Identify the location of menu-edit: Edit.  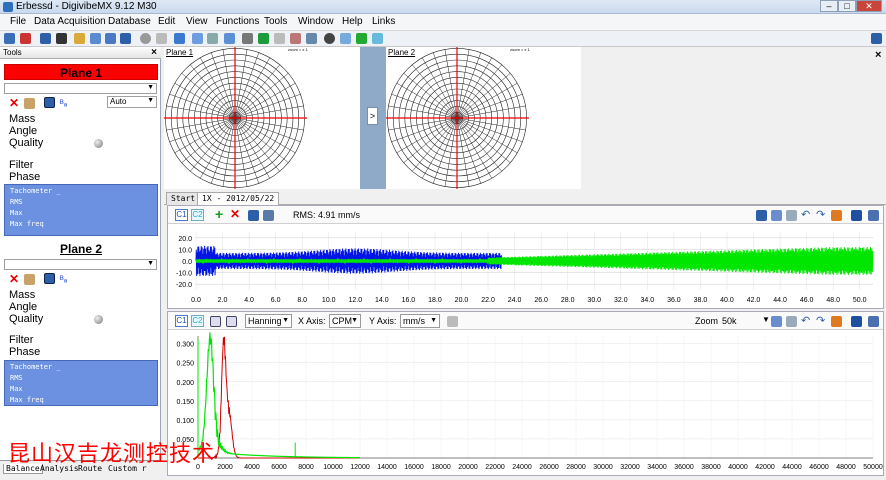
(167, 21).